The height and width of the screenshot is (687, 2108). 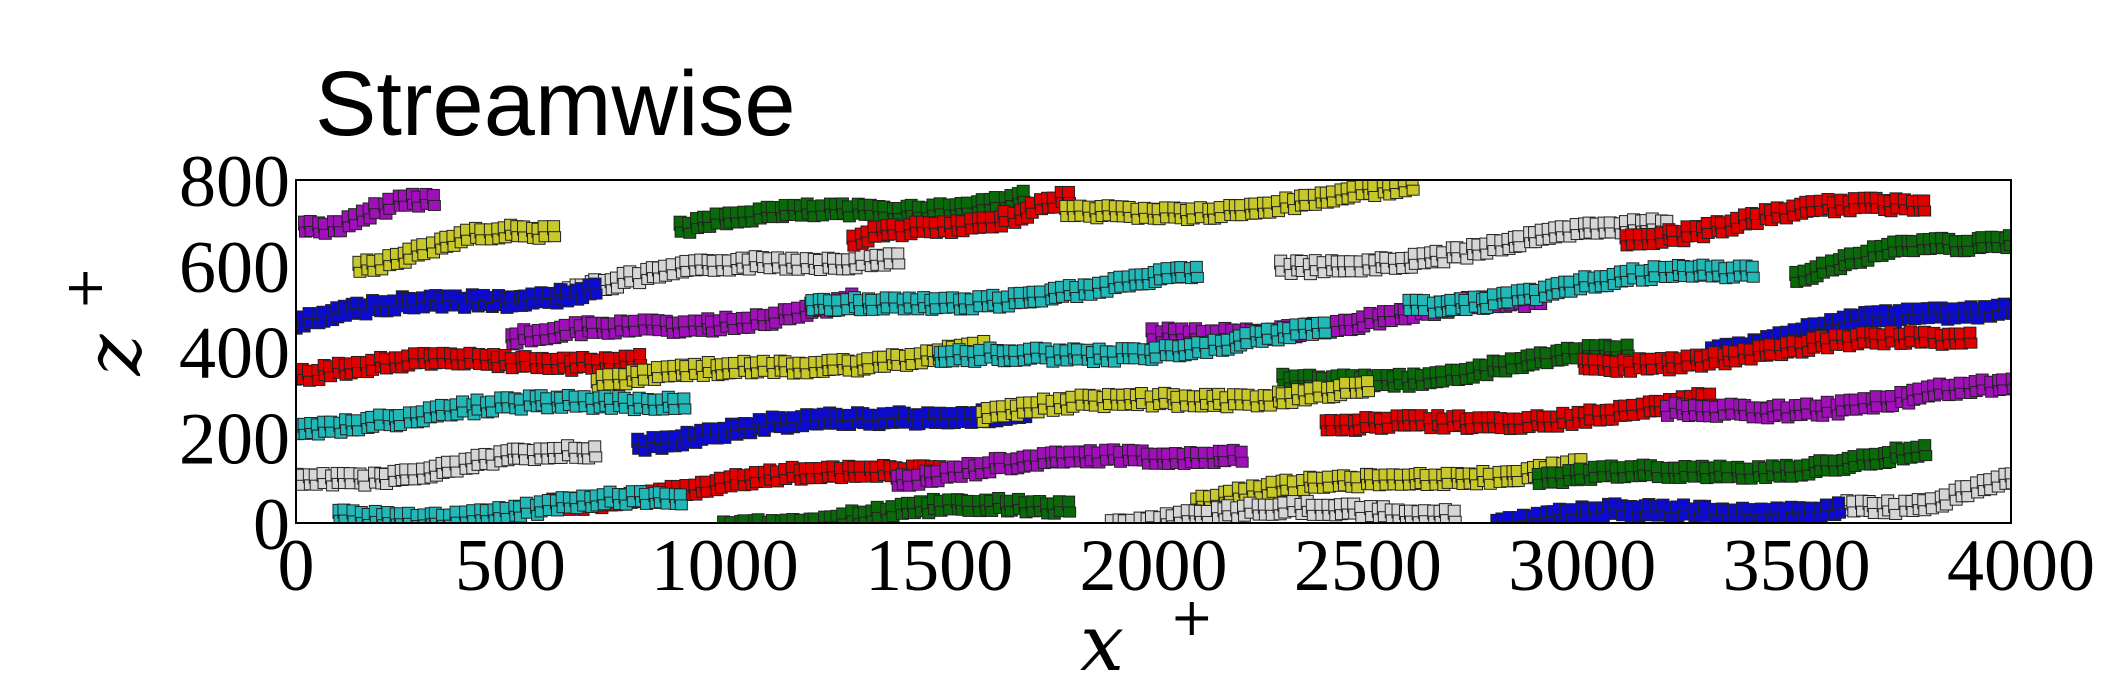 I want to click on y-tick-label: 0, so click(x=271, y=525).